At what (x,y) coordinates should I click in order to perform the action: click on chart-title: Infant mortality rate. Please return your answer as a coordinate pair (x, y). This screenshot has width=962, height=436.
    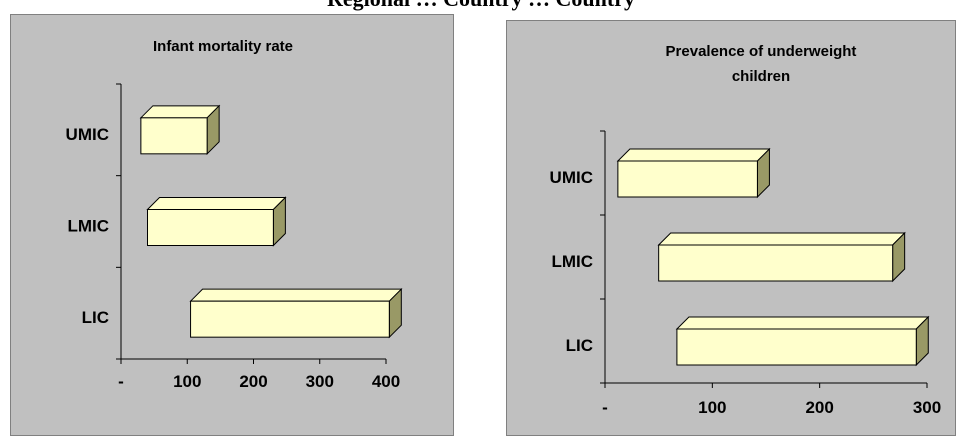
    Looking at the image, I should click on (223, 46).